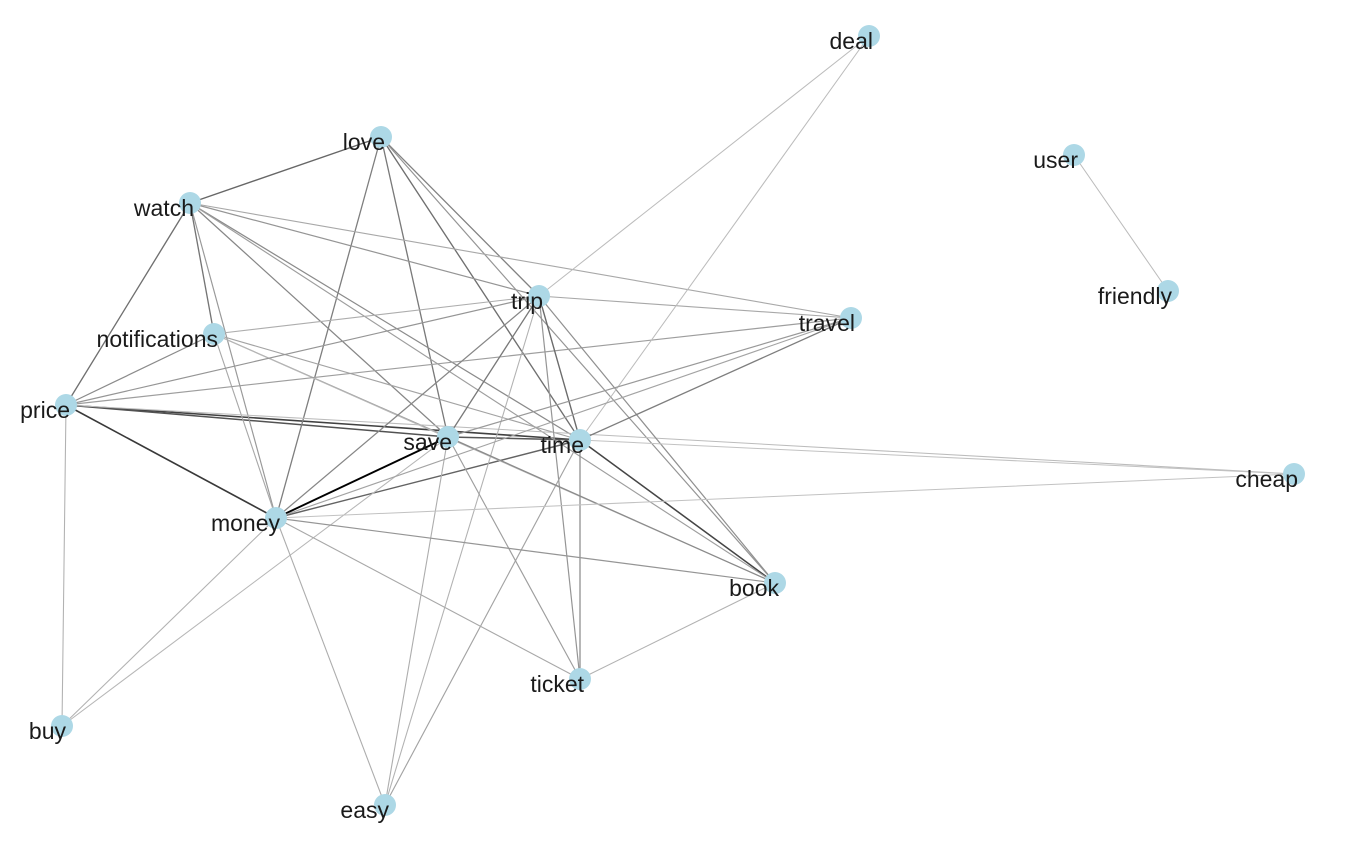  I want to click on graph-node-price: price, so click(48, 408).